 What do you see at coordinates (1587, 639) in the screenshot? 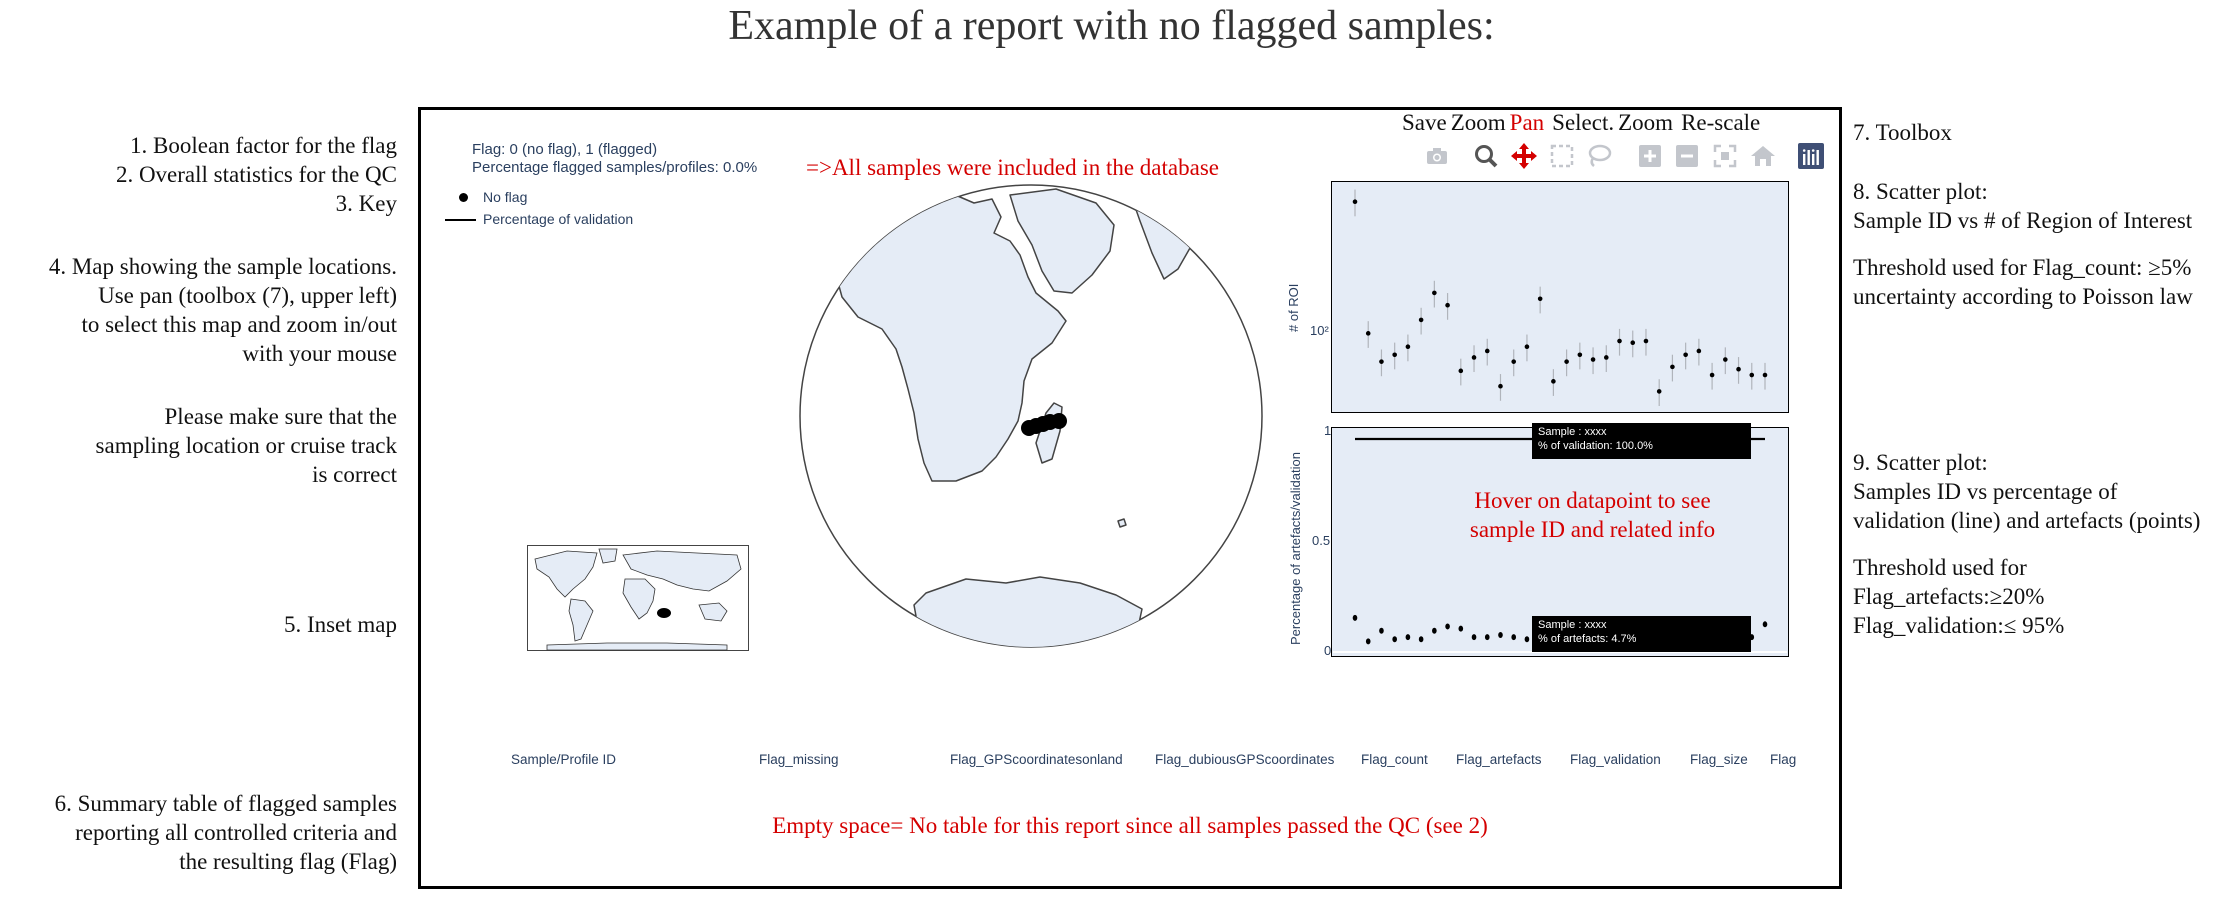
I see `tooltip-line: % of artefacts: 4.7%` at bounding box center [1587, 639].